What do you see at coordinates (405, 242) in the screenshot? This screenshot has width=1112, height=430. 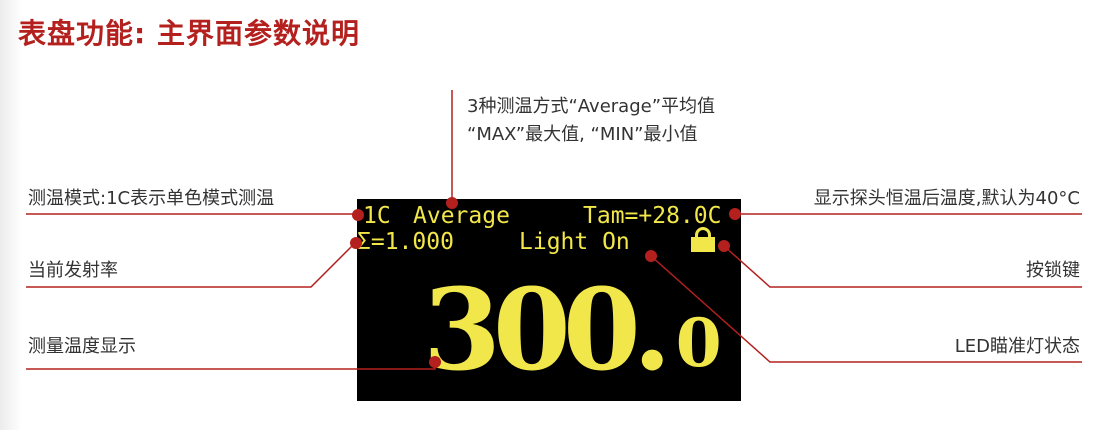 I see `screen-emissivity: Σ=1.000` at bounding box center [405, 242].